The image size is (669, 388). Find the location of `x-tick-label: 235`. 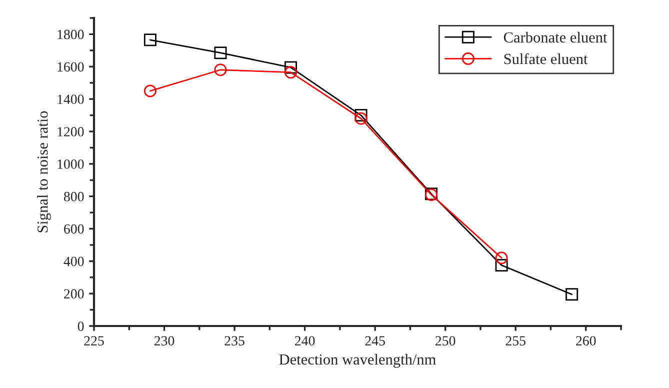

x-tick-label: 235 is located at coordinates (234, 341).